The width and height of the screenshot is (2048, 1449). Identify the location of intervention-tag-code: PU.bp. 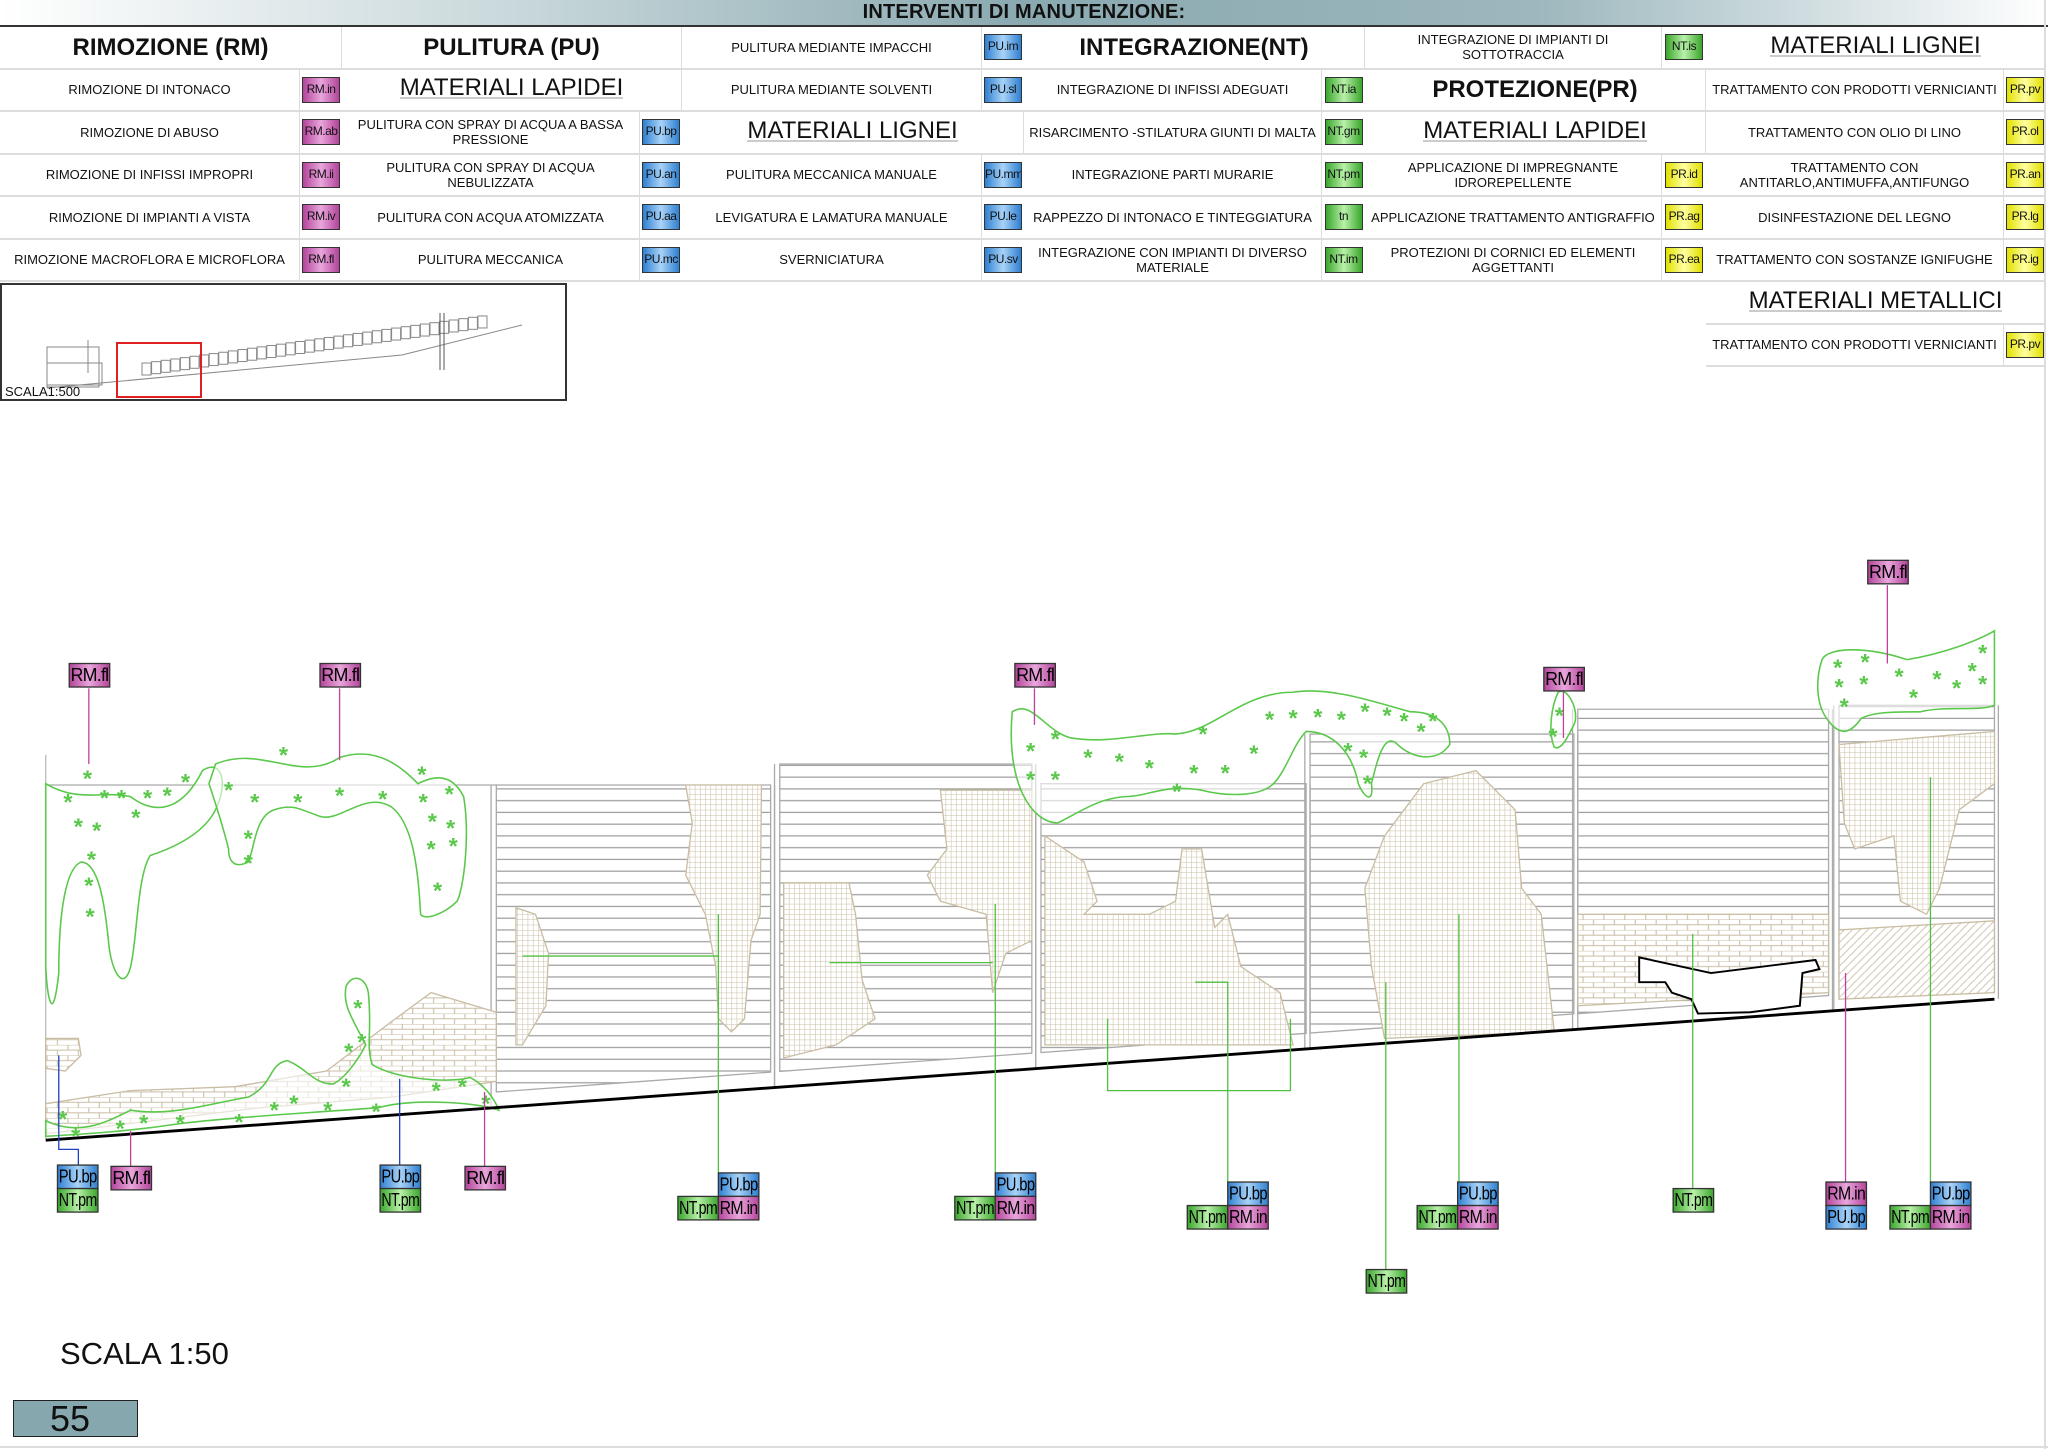
(400, 1176).